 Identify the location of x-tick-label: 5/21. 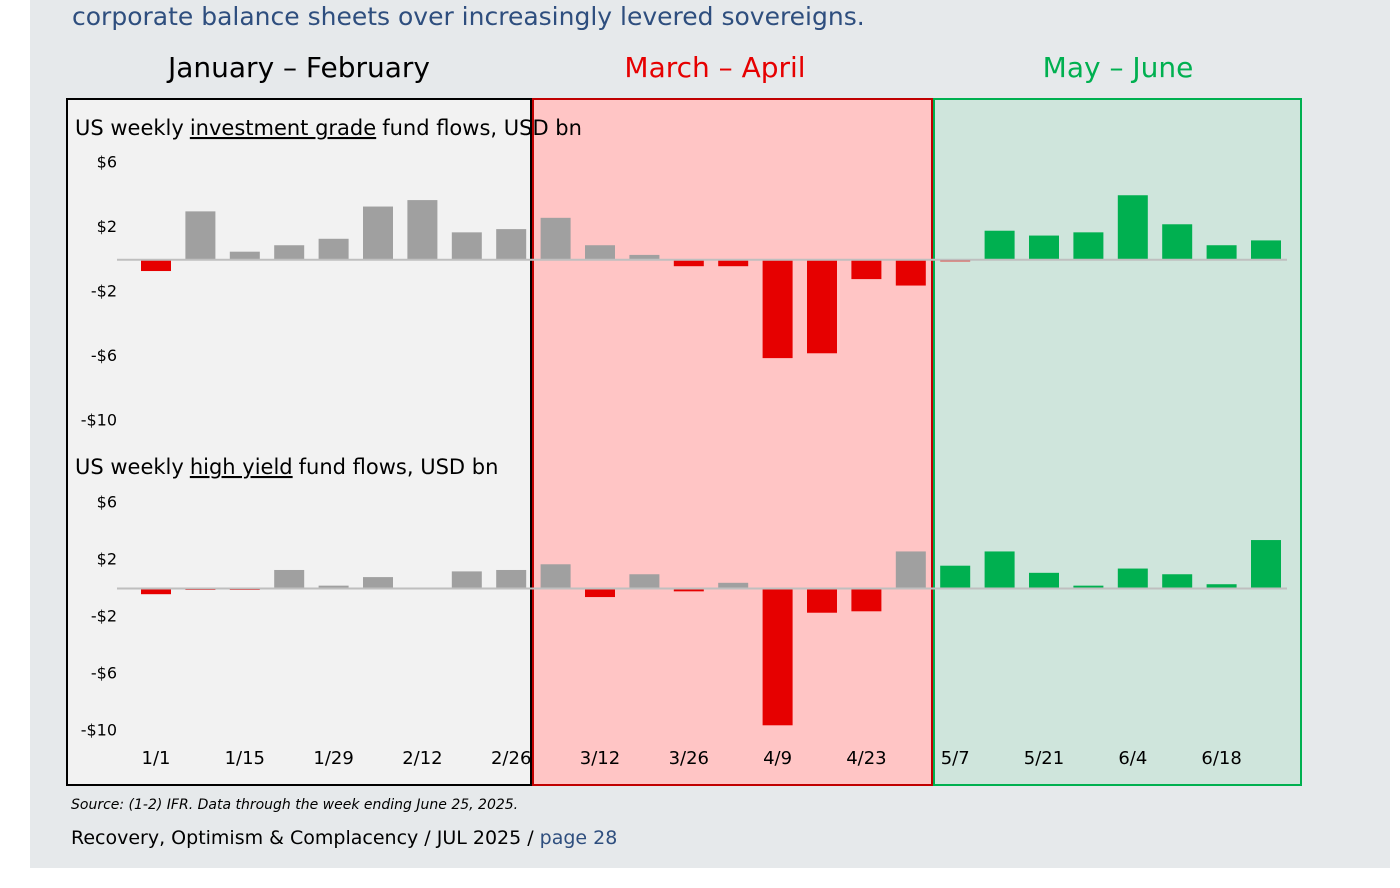
(1044, 758).